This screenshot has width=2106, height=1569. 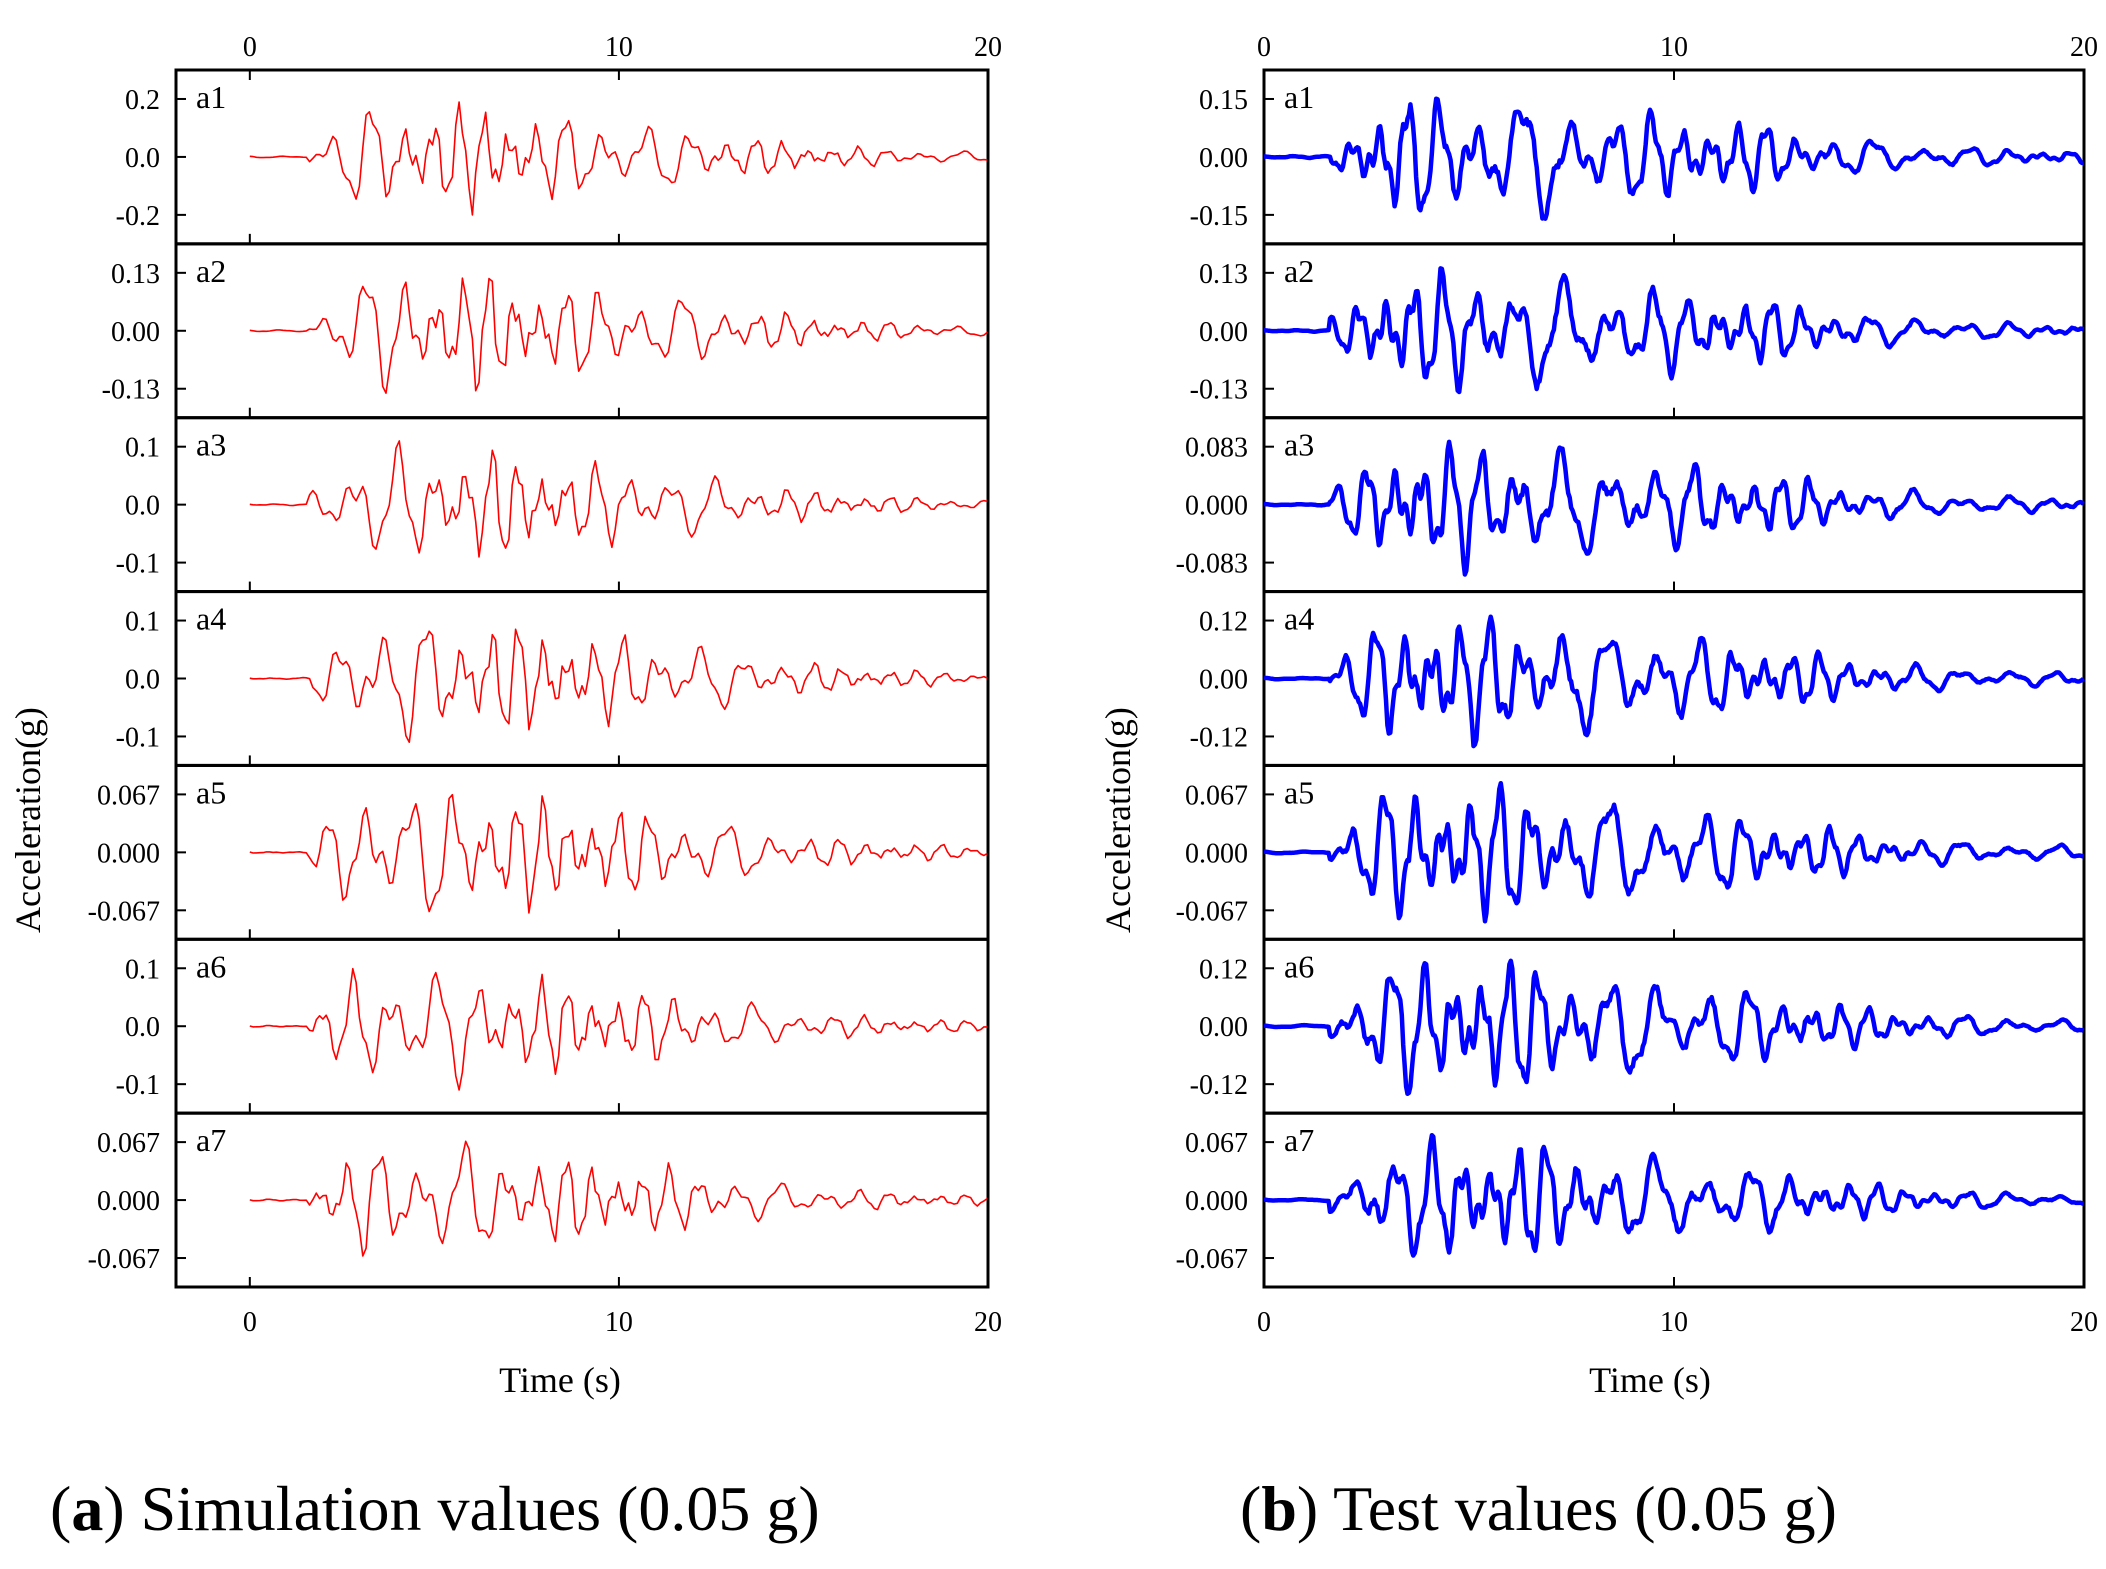 What do you see at coordinates (1299, 1140) in the screenshot?
I see `panel-label: a7` at bounding box center [1299, 1140].